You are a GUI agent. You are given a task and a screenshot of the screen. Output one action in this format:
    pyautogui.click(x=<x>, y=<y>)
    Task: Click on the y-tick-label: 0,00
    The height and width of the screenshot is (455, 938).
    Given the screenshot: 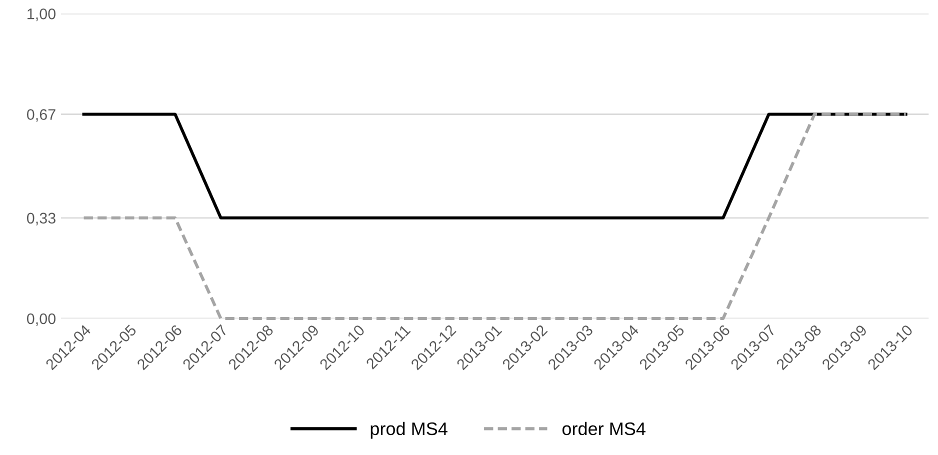 What is the action you would take?
    pyautogui.click(x=41, y=319)
    